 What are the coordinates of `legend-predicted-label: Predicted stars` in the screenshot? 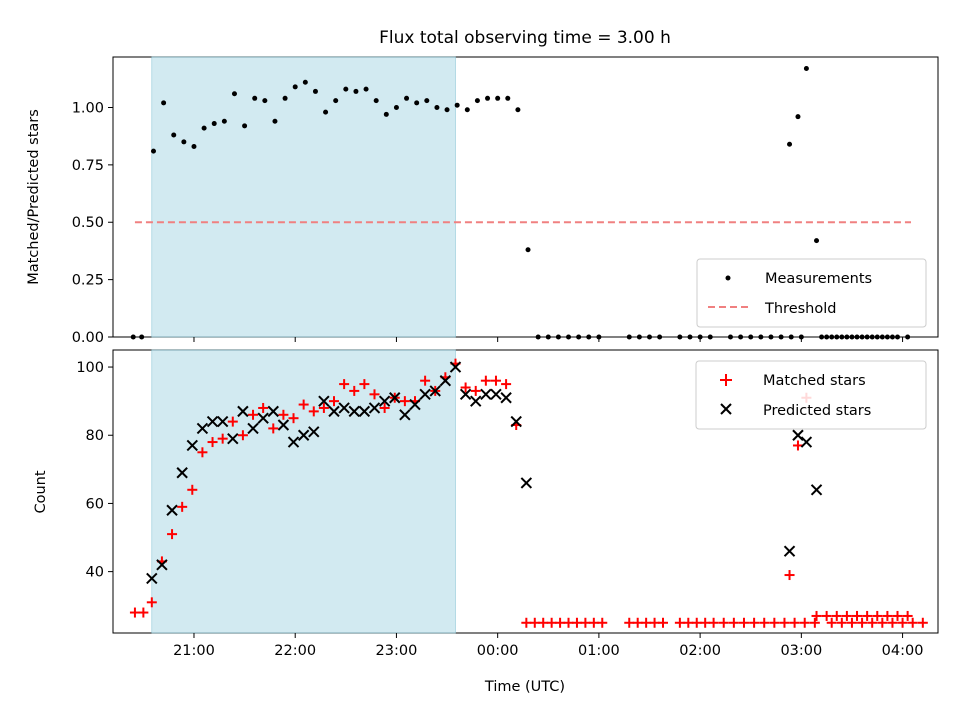 It's located at (817, 411).